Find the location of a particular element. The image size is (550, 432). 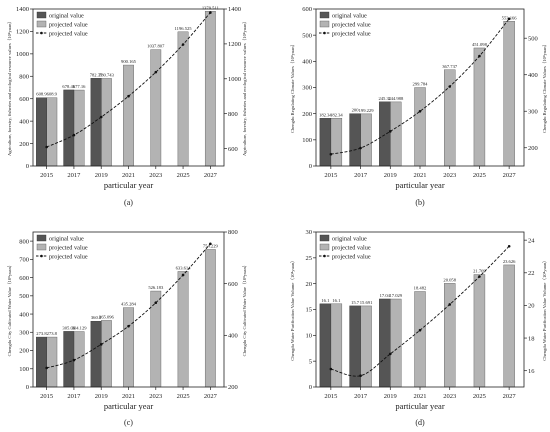

x-tick-label: 2027 is located at coordinates (510, 175).